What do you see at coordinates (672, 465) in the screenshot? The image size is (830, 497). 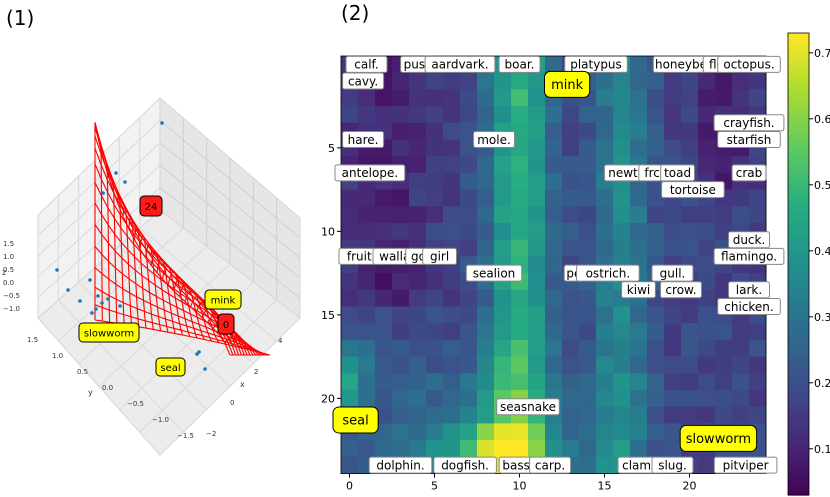 I see `heatmap-label: slug.` at bounding box center [672, 465].